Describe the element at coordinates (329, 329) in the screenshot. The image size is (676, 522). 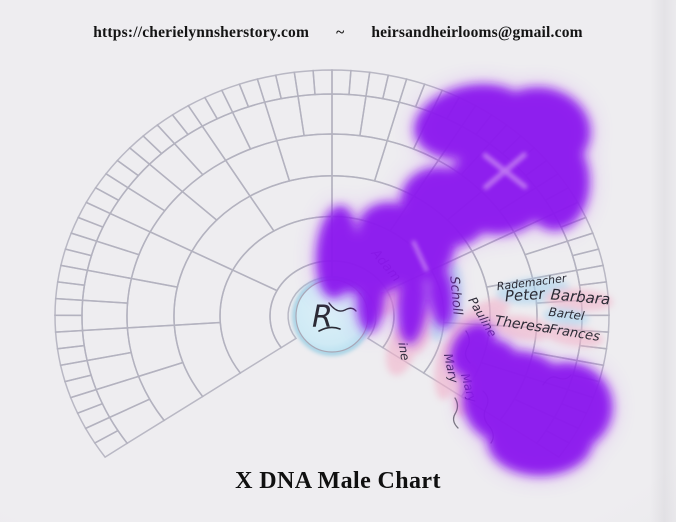
I see `center-underline` at that location.